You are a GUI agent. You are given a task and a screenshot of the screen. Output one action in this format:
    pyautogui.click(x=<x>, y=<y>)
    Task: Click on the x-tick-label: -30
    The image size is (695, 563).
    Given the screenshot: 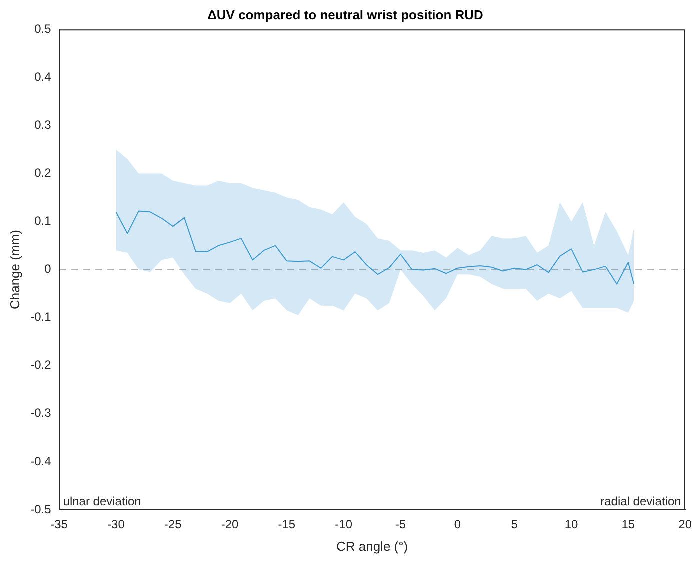 What is the action you would take?
    pyautogui.click(x=117, y=525)
    